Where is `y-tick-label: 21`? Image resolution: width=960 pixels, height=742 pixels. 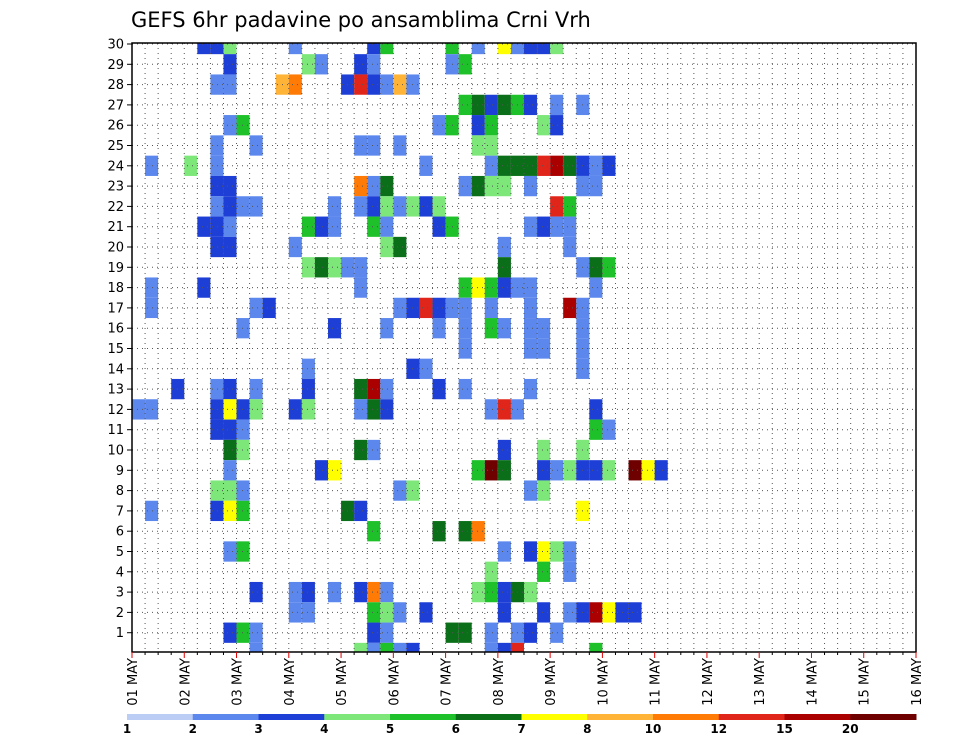 y-tick-label: 21 is located at coordinates (115, 227).